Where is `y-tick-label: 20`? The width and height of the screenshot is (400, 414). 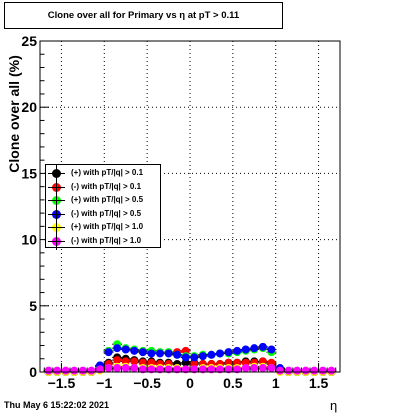
y-tick-label: 20 is located at coordinates (29, 107).